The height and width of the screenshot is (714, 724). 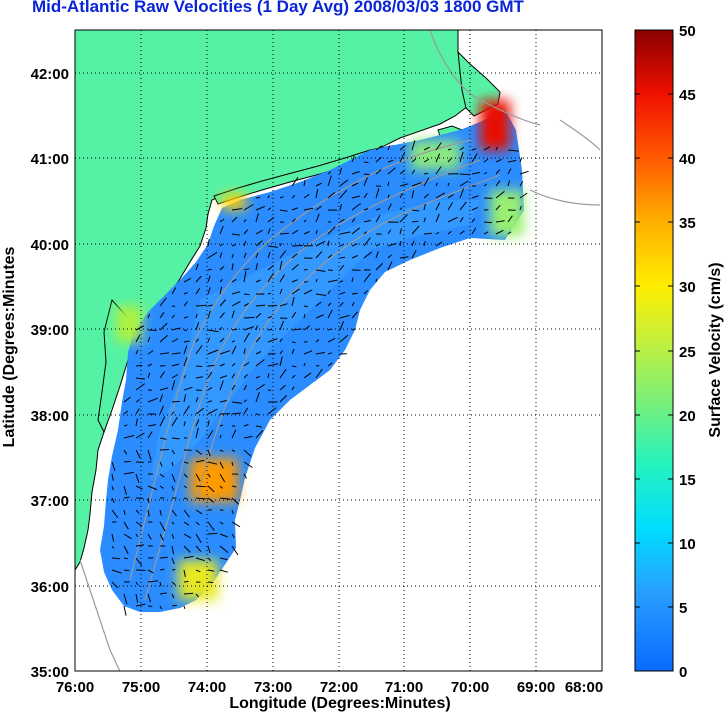 I want to click on y-tick-label: 37:00, so click(x=50, y=501).